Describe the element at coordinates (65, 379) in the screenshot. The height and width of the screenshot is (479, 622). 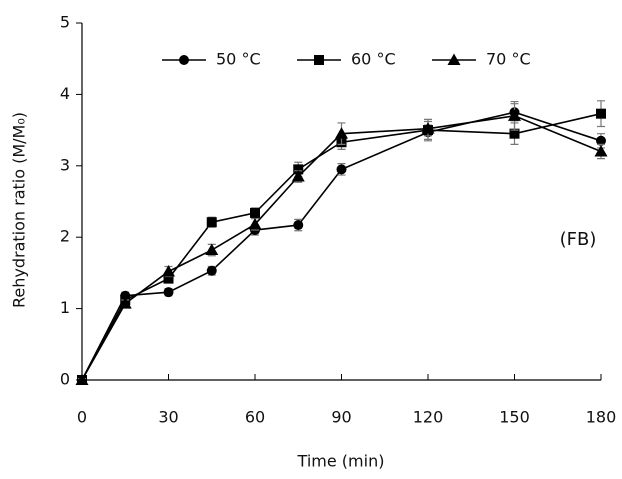
I see `y-tick-label: 0` at that location.